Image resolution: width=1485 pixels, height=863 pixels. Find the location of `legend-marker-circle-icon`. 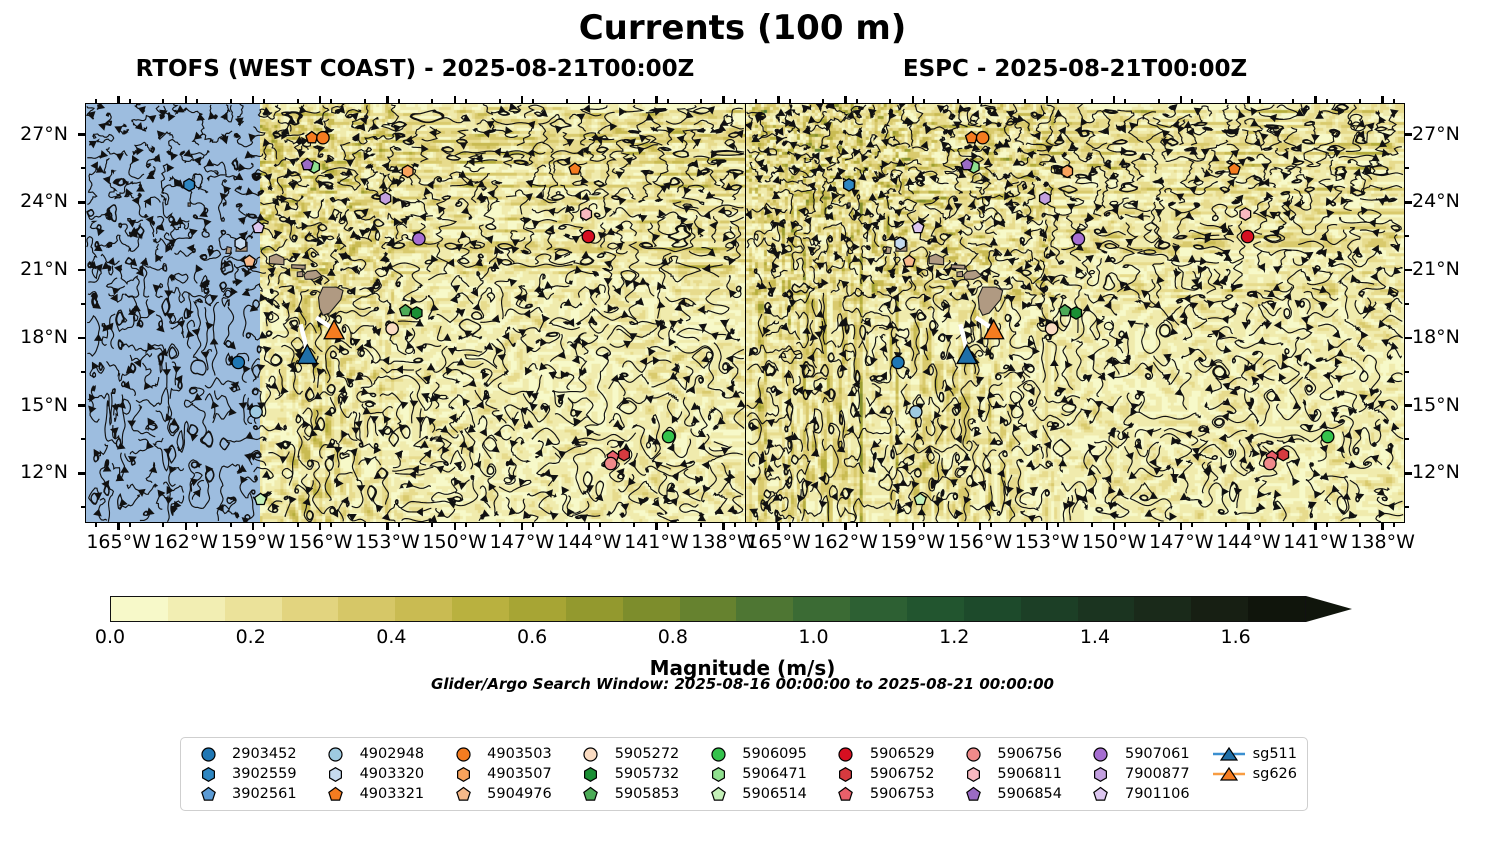

legend-marker-circle-icon is located at coordinates (208, 754).